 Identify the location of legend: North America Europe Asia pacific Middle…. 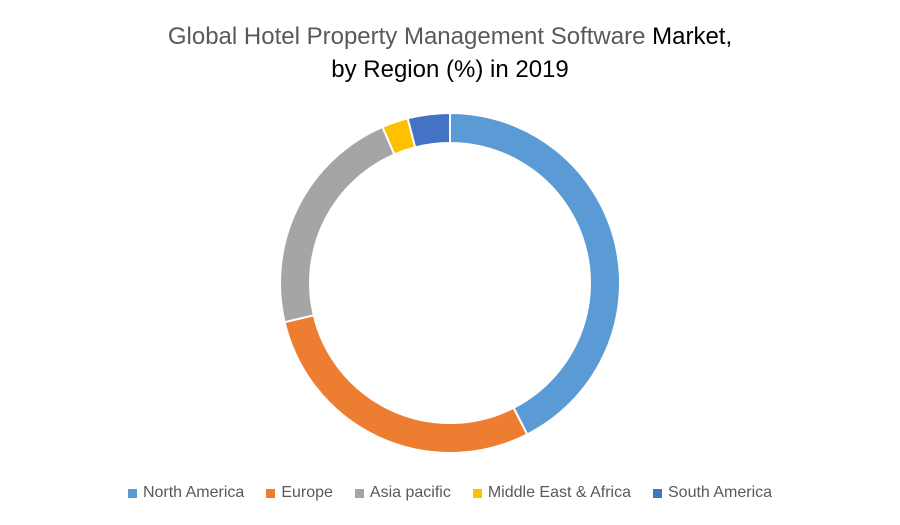
(450, 493).